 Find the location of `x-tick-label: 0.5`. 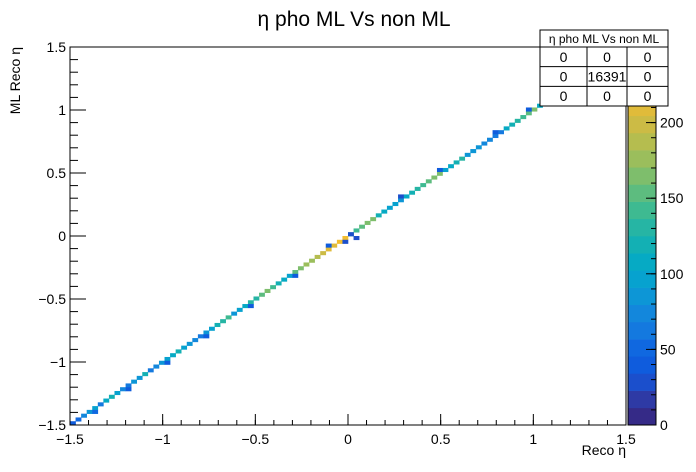

x-tick-label: 0.5 is located at coordinates (441, 439).